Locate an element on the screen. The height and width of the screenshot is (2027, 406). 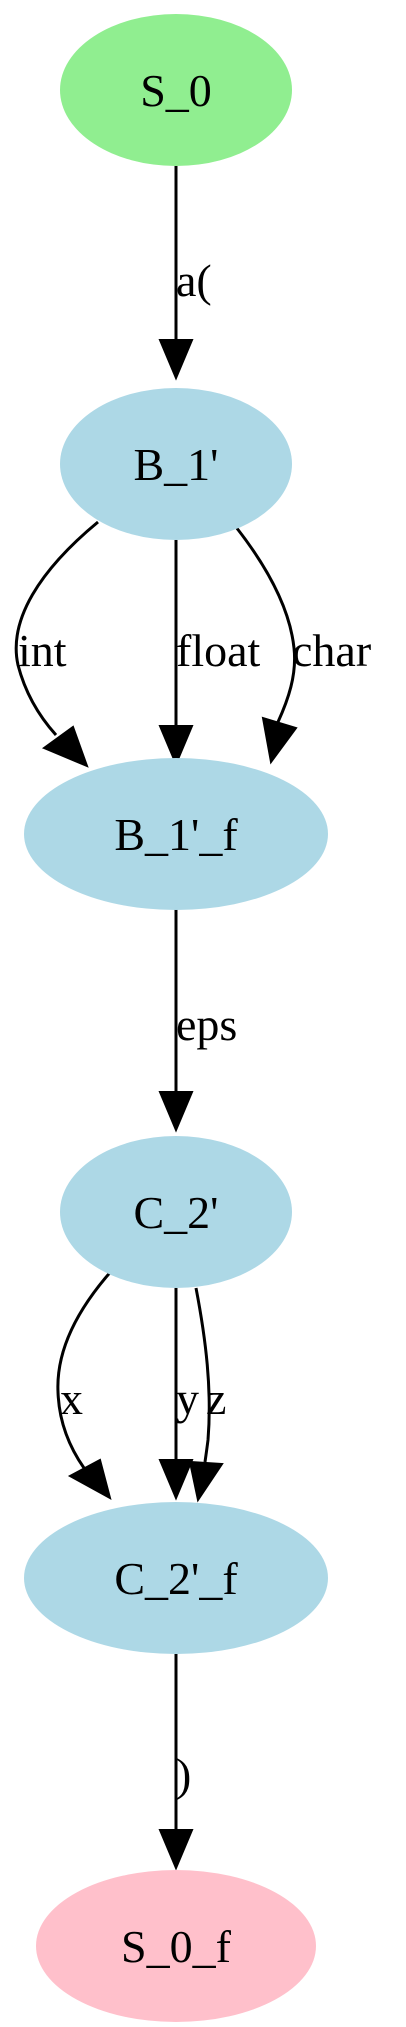
node-c2f-shape is located at coordinates (176, 1578).